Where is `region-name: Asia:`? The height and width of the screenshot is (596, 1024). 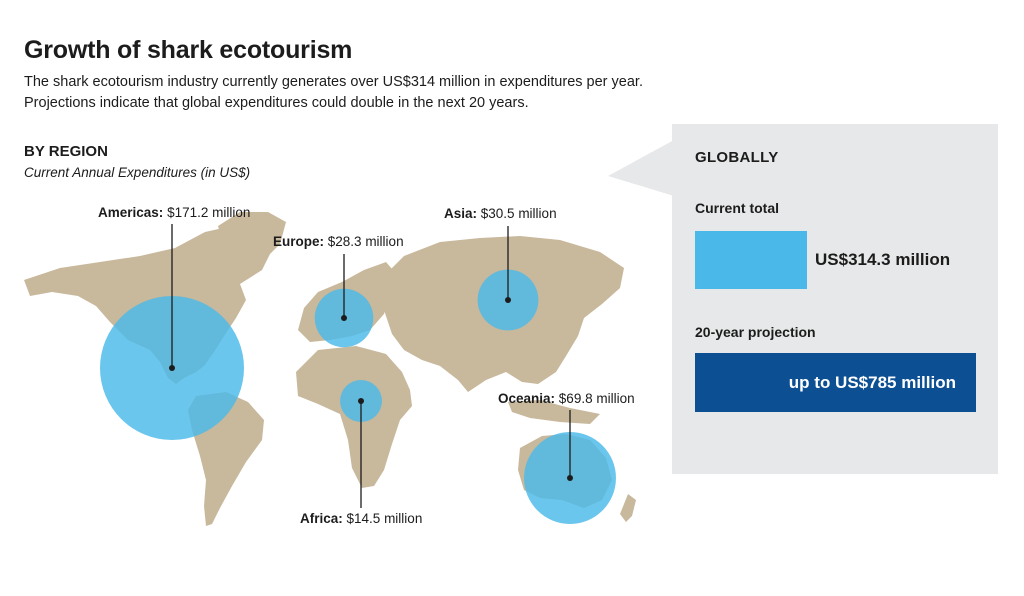
region-name: Asia: is located at coordinates (461, 213).